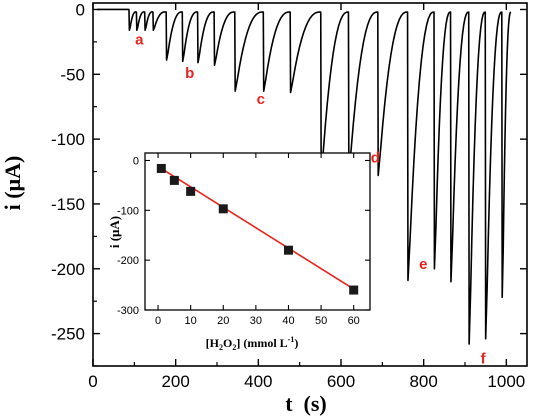 The height and width of the screenshot is (418, 533). I want to click on inset-x-tick-label-40: 40, so click(288, 321).